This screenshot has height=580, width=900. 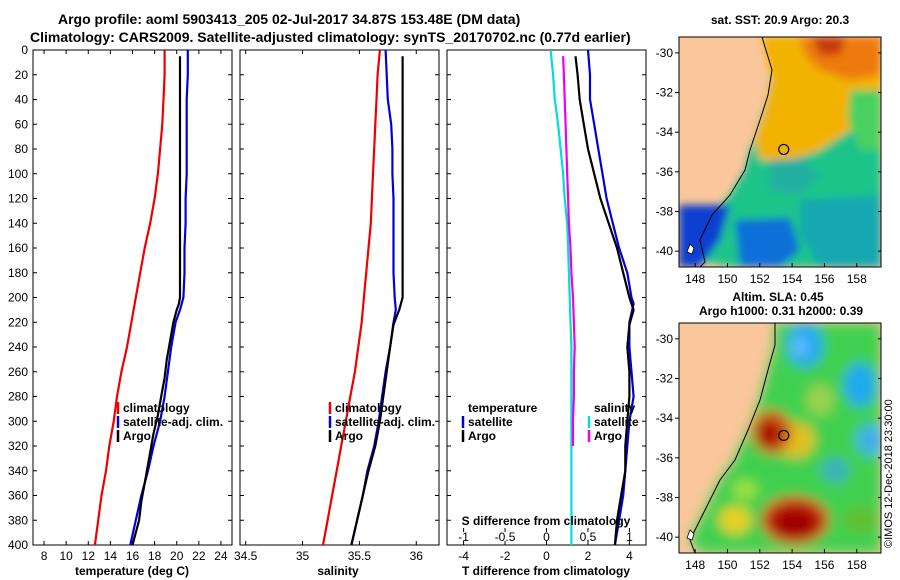 I want to click on salinity-difference-ticks: -1 -0.5 0 0.5 1, so click(x=545, y=536).